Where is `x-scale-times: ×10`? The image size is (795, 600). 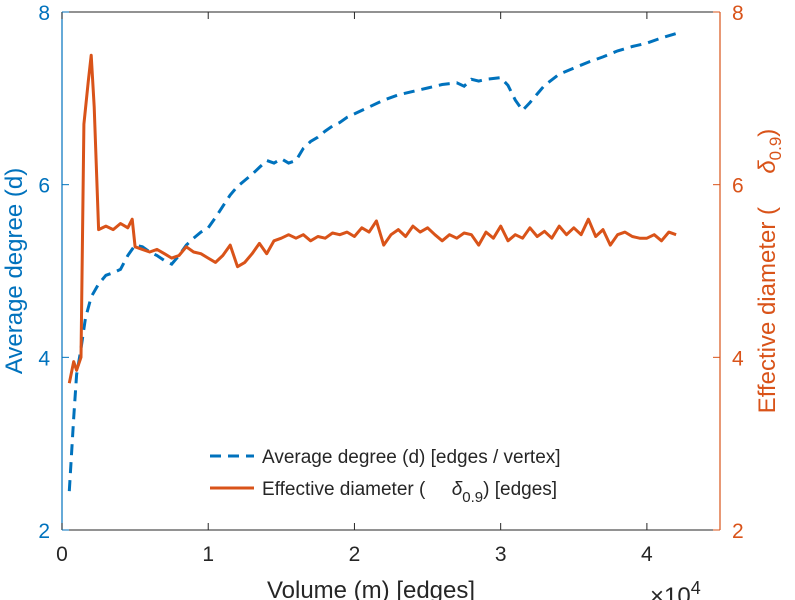 x-scale-times: ×10 is located at coordinates (670, 591).